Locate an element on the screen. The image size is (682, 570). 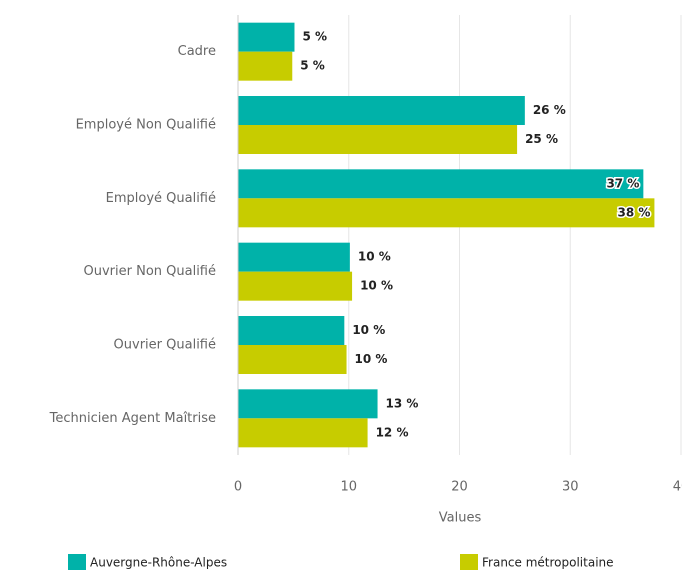
data-label: 37 % is located at coordinates (622, 183).